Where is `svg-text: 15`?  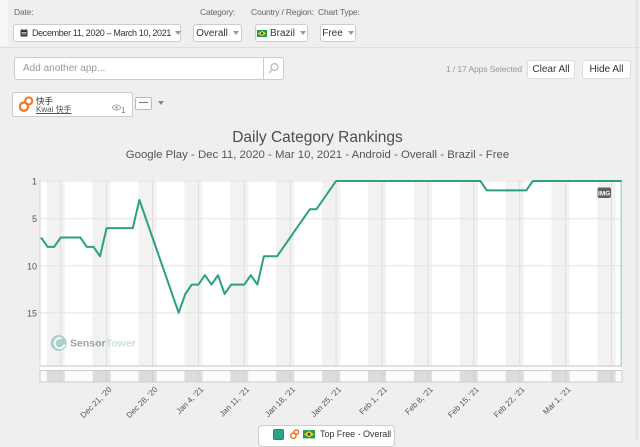
svg-text: 15 is located at coordinates (32, 313).